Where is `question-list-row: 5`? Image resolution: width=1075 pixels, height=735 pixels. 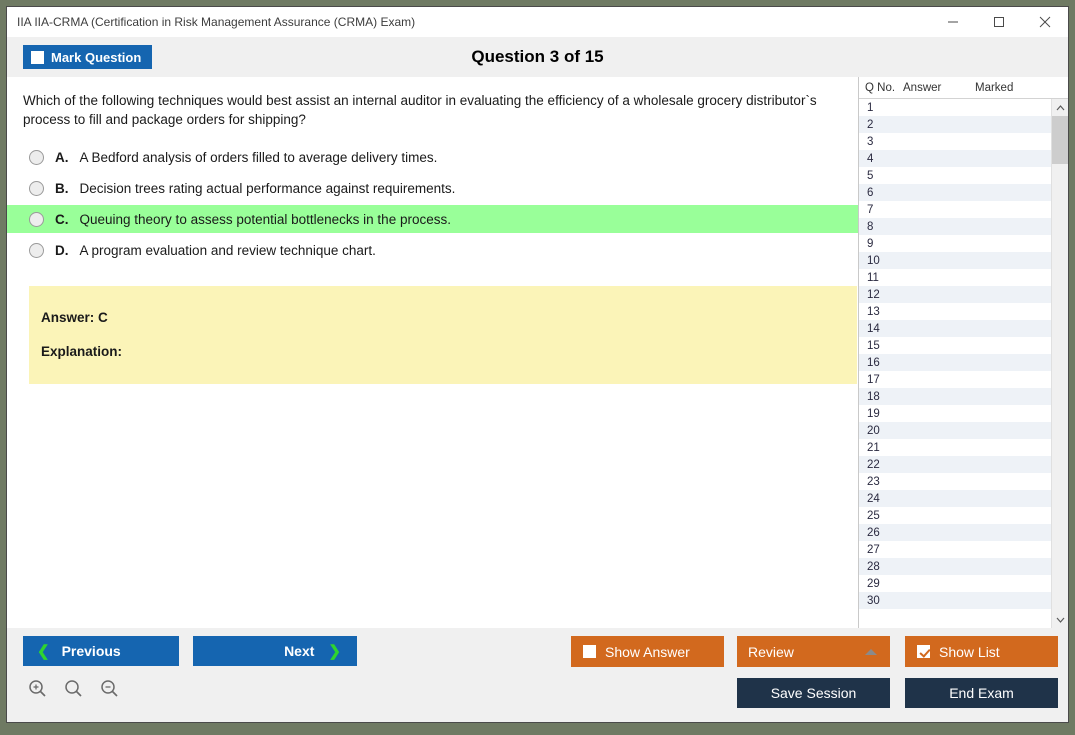
question-list-row: 5 is located at coordinates (955, 175).